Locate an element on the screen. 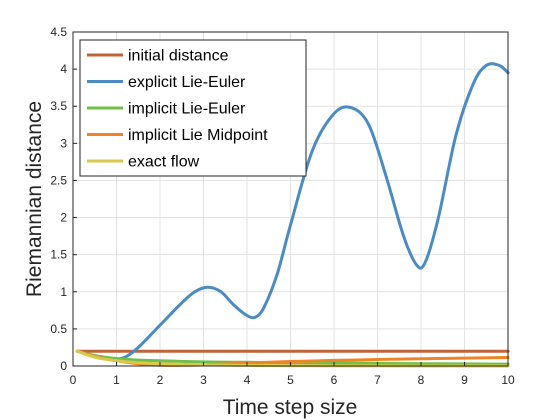 The width and height of the screenshot is (560, 420). x-tick-label: 3 is located at coordinates (203, 380).